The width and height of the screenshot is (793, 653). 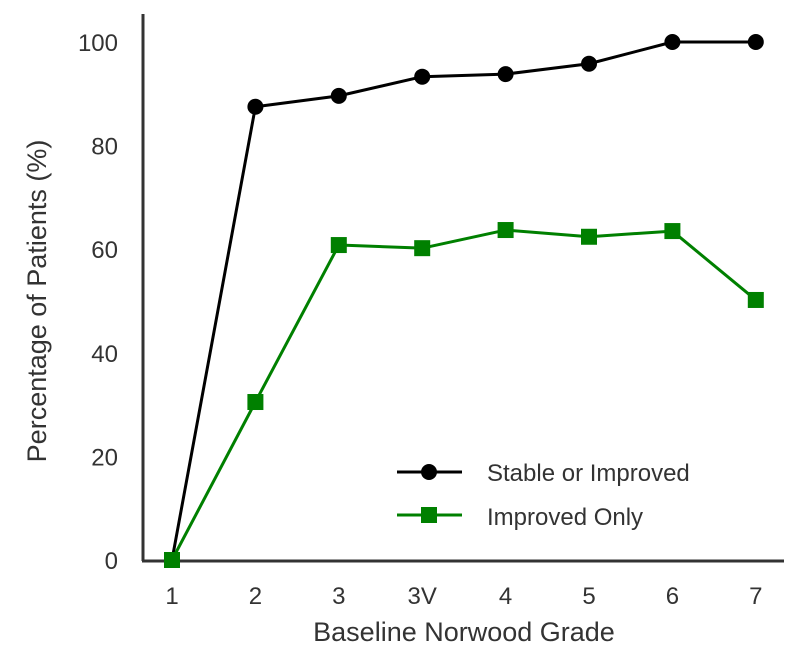 What do you see at coordinates (98, 302) in the screenshot?
I see `y-tick-labels: 0 20 40 60 80 100` at bounding box center [98, 302].